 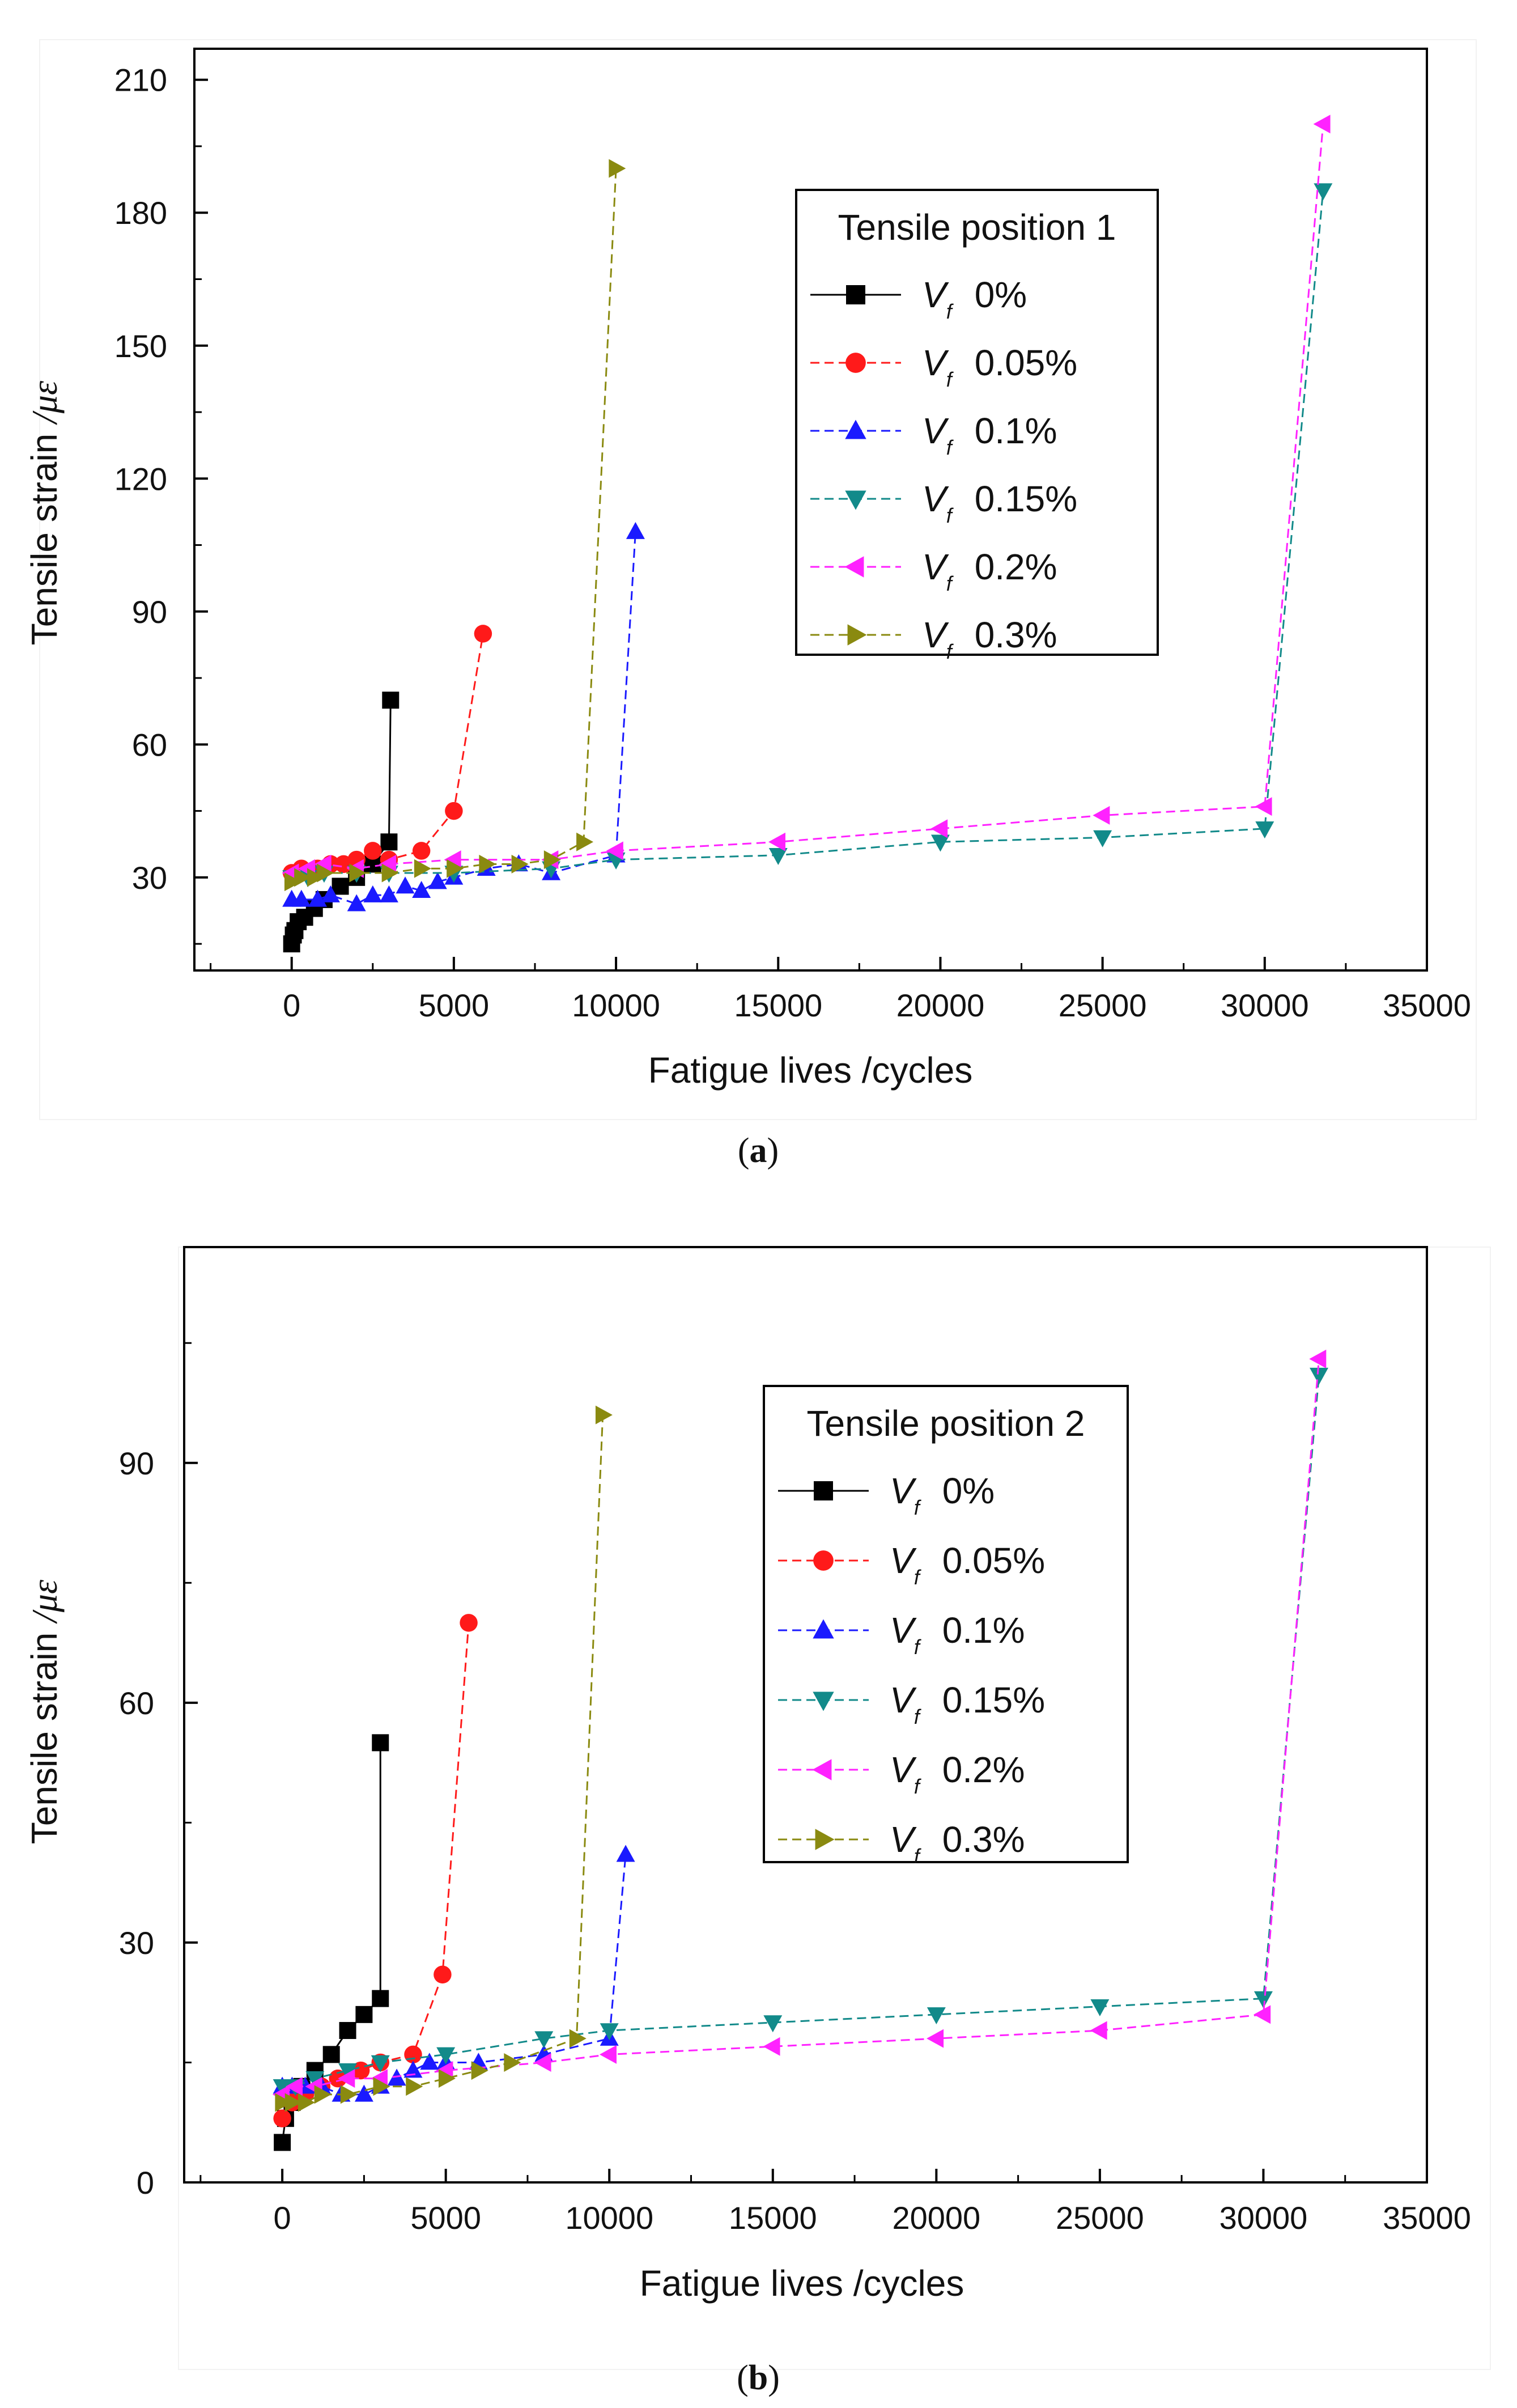 I want to click on y-tick-label: 180, so click(x=140, y=213).